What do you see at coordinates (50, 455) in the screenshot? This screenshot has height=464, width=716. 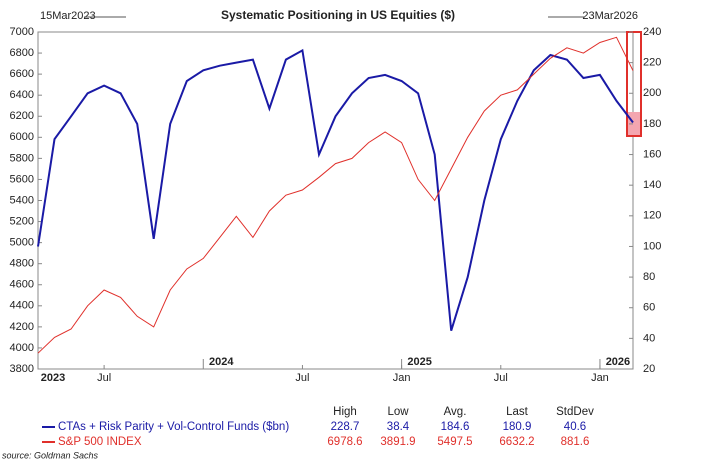 I see `source: source: Goldman Sachs` at bounding box center [50, 455].